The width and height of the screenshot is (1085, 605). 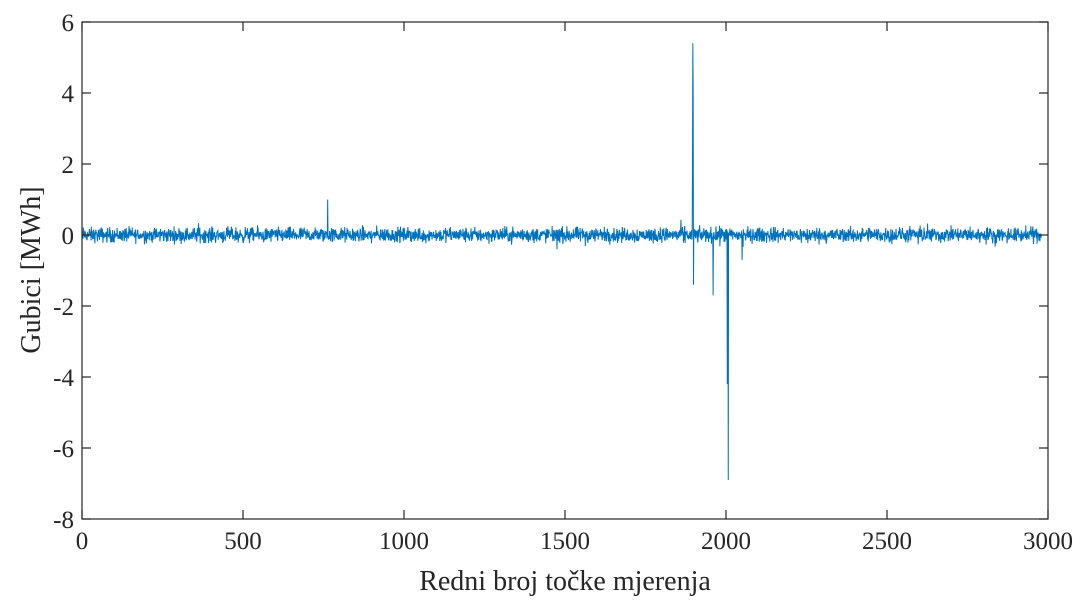 What do you see at coordinates (68, 94) in the screenshot?
I see `y-tick-label: 4` at bounding box center [68, 94].